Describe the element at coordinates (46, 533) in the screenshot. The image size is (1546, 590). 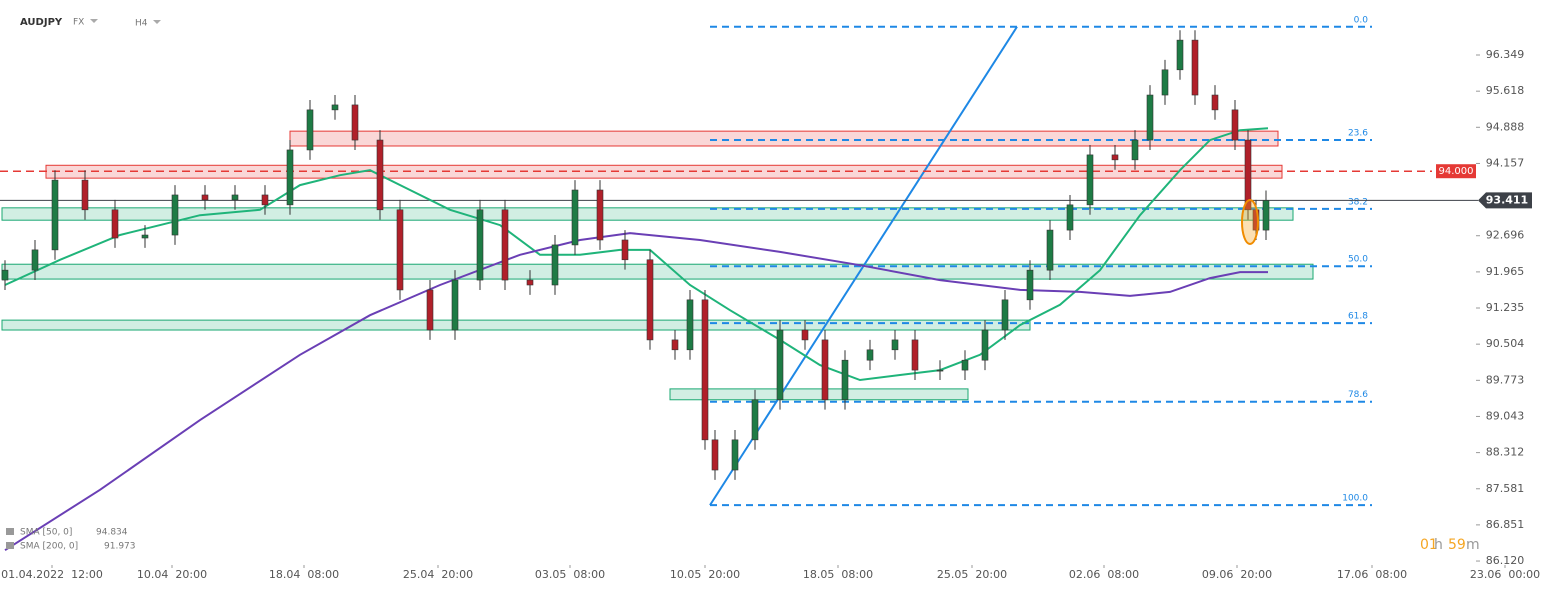
I see `legend-name: SMA [50, 0]` at that location.